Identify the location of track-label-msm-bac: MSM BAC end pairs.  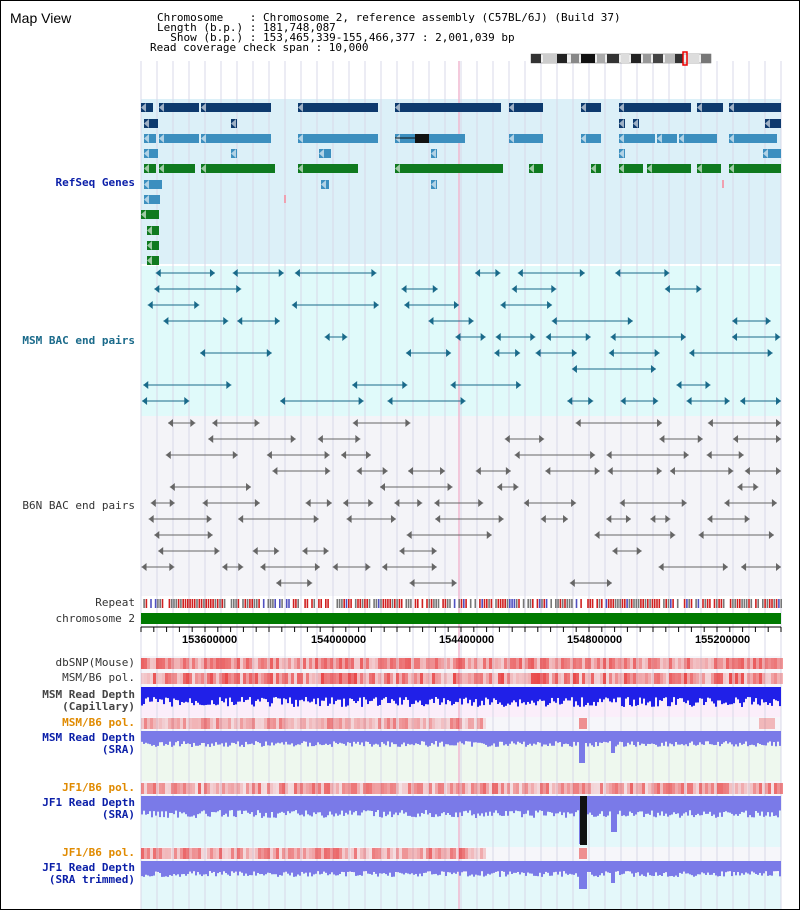
(78, 340).